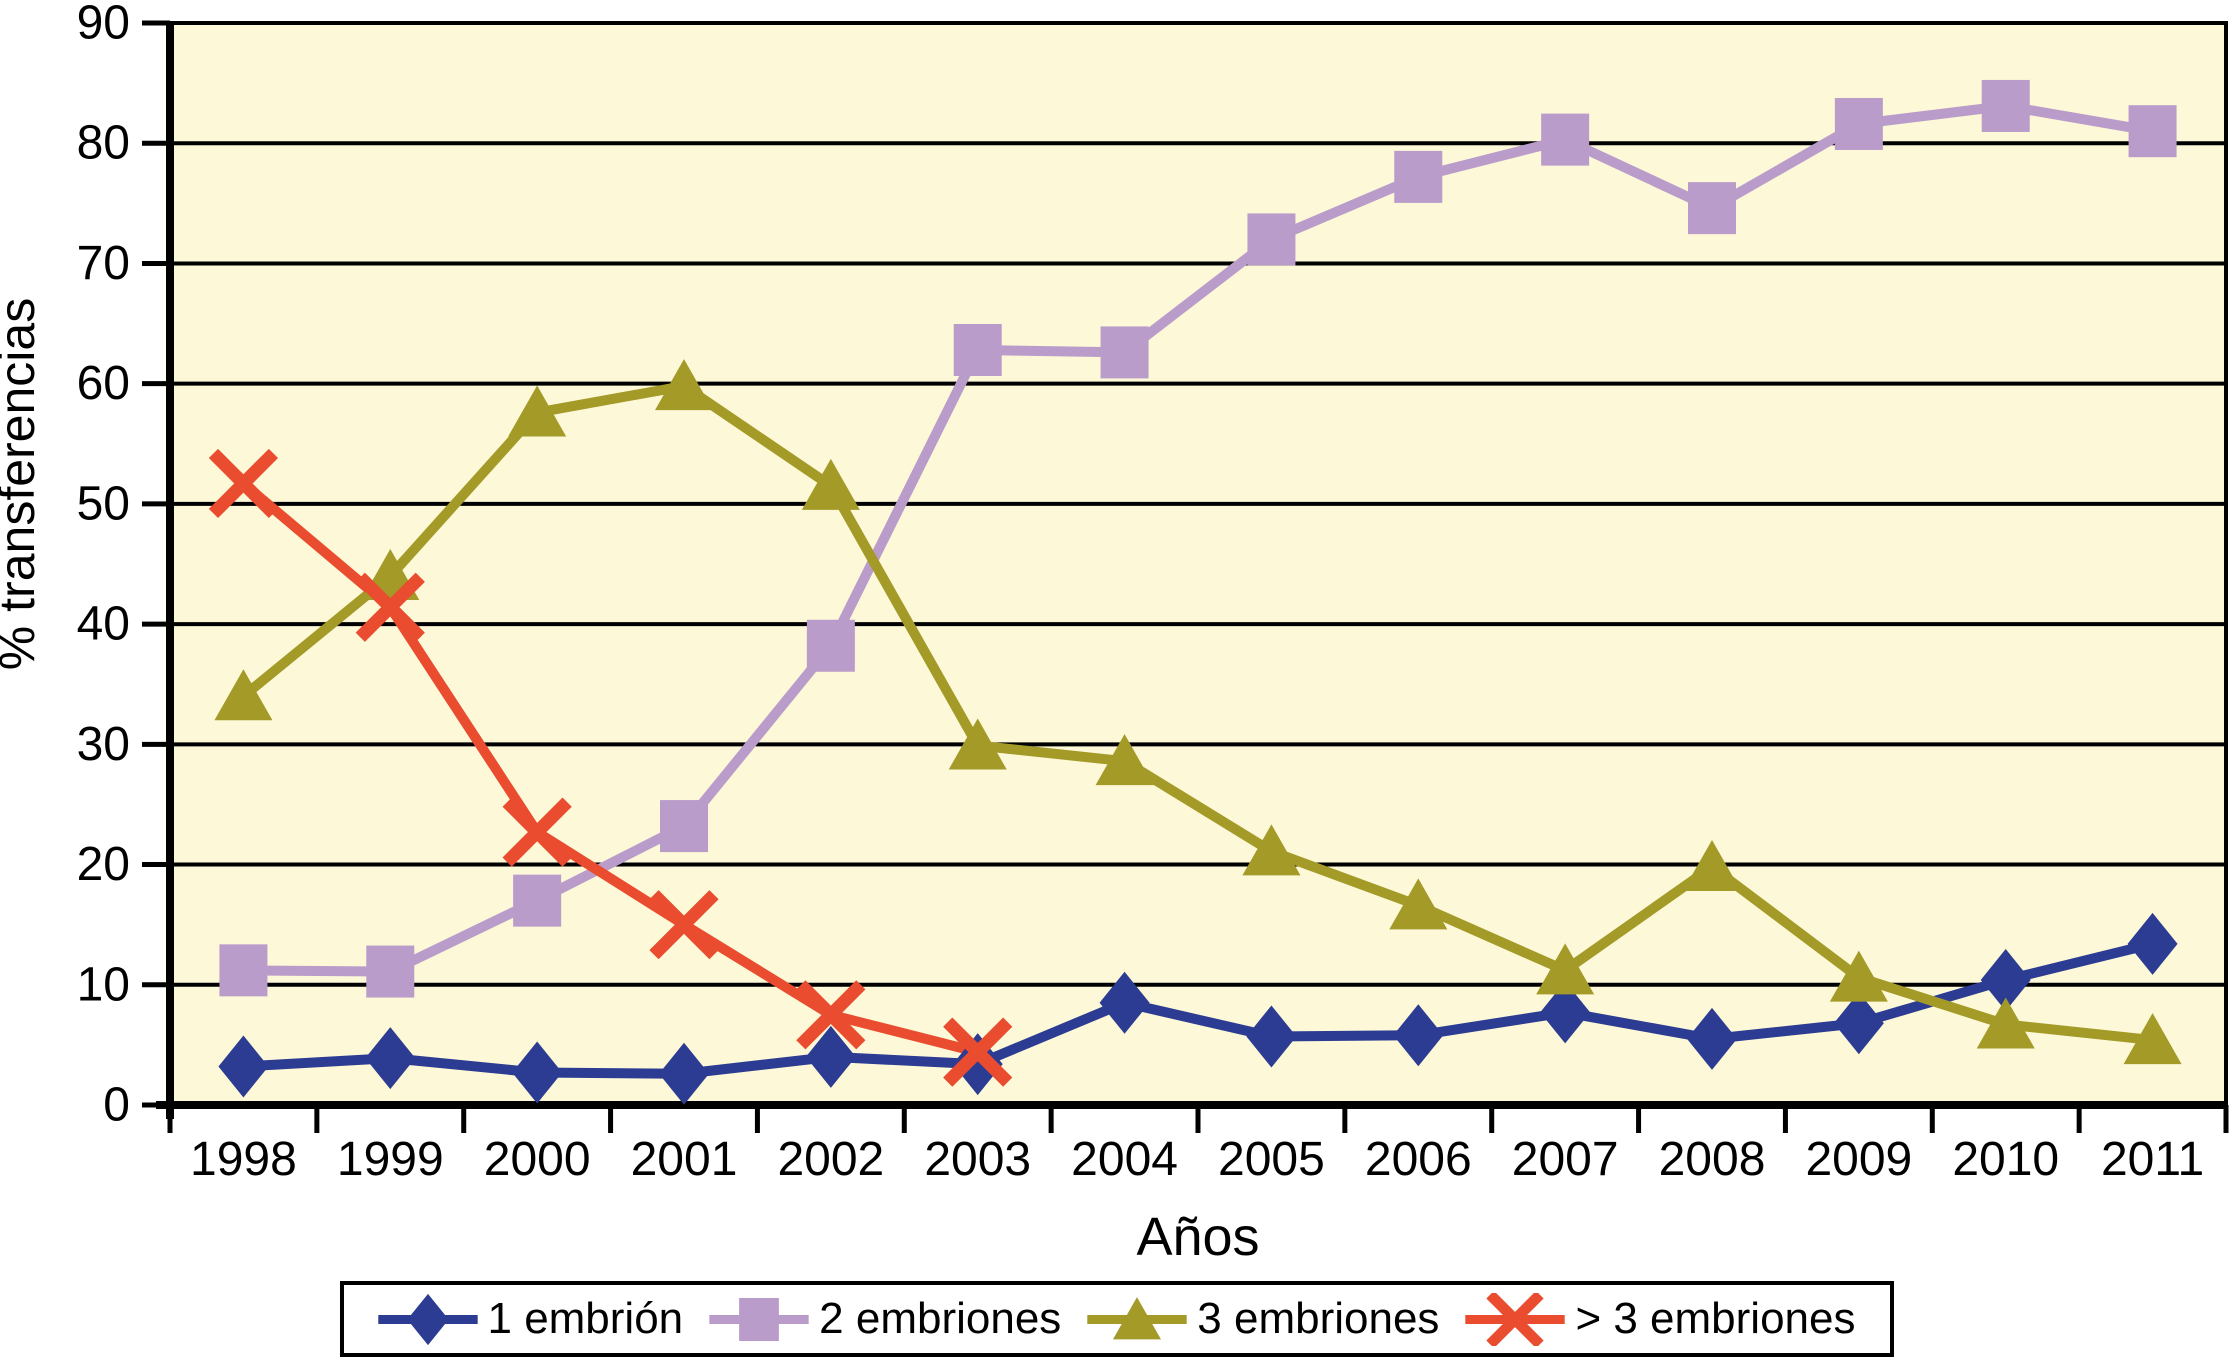 The width and height of the screenshot is (2233, 1361). I want to click on series-2-3-embriones-legend-glyph, so click(1137, 1317).